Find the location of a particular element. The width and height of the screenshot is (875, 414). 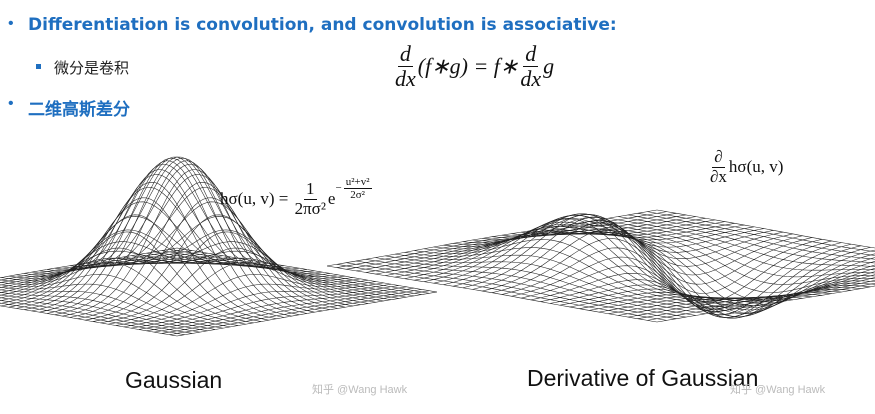

derivative-formula: ∂ ∂x hσ(u, v) is located at coordinates (746, 166).